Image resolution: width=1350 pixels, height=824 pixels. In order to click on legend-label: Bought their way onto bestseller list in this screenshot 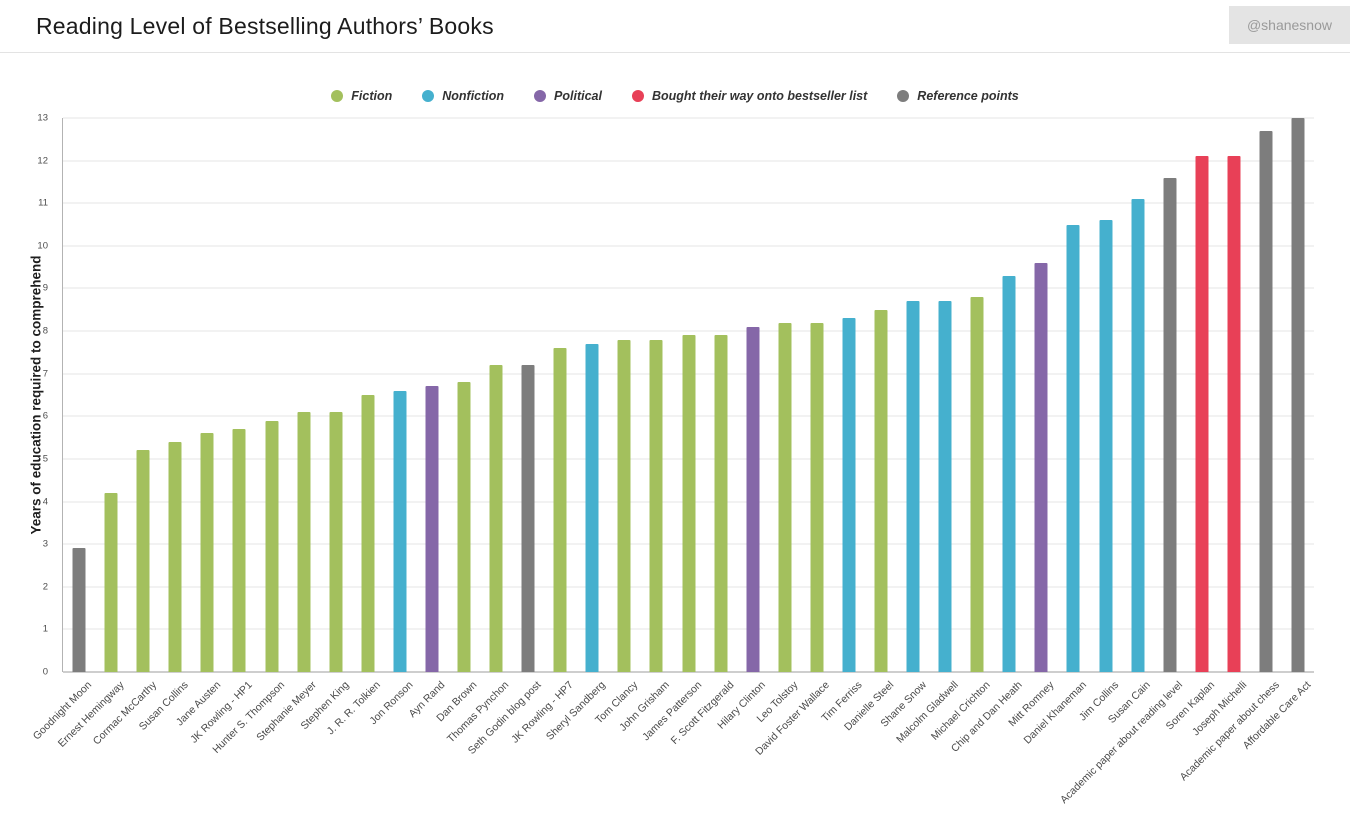, I will do `click(759, 96)`.